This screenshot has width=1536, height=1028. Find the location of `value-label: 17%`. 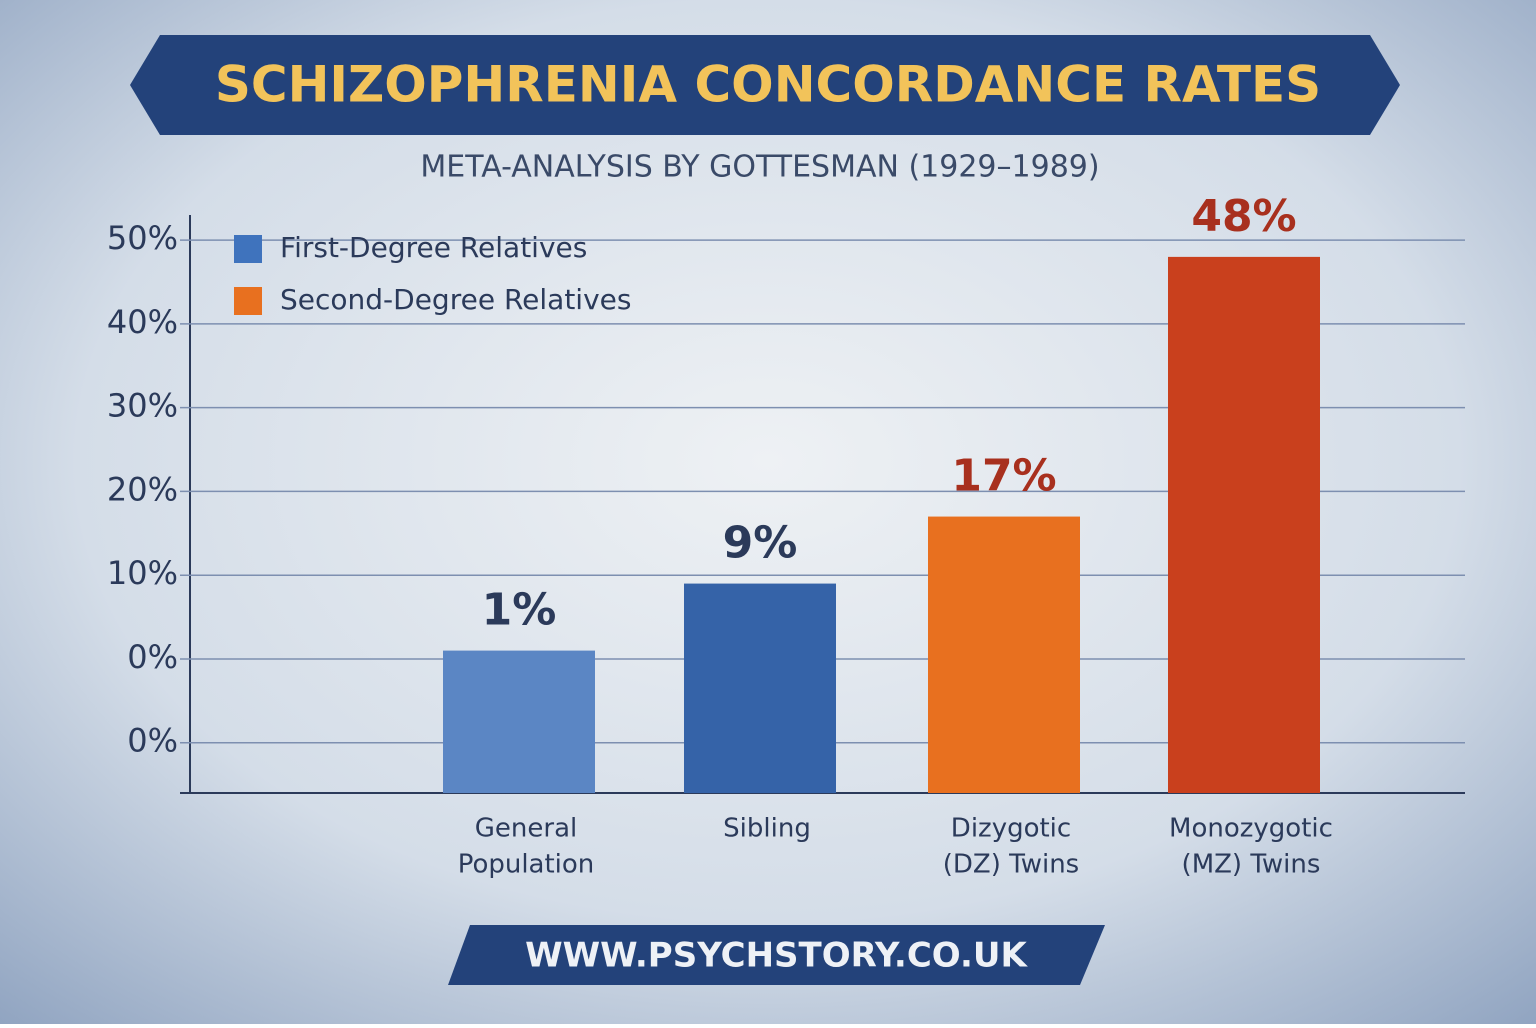

value-label: 17% is located at coordinates (1003, 476).